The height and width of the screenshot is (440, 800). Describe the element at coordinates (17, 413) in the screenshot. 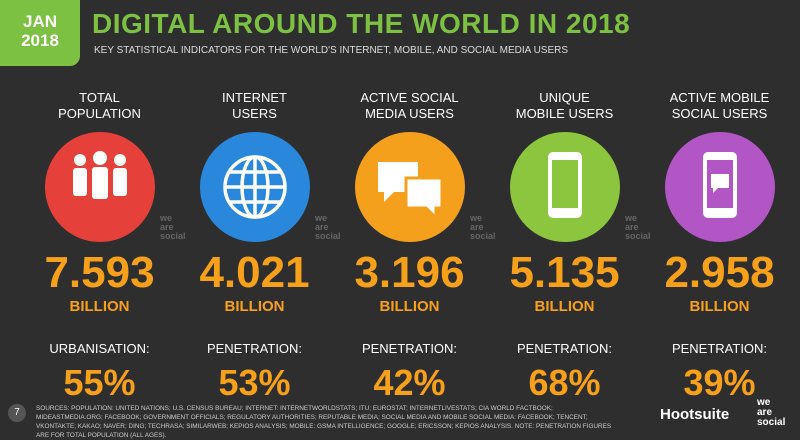

I see `page-number: 7` at that location.